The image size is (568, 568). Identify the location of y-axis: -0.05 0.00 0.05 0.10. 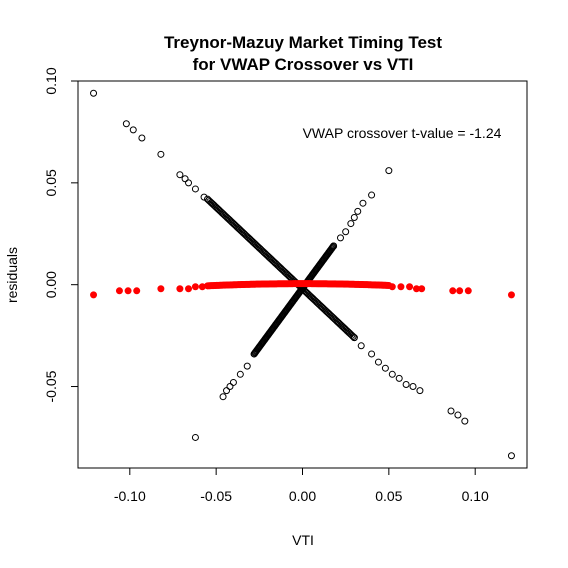
(61, 234).